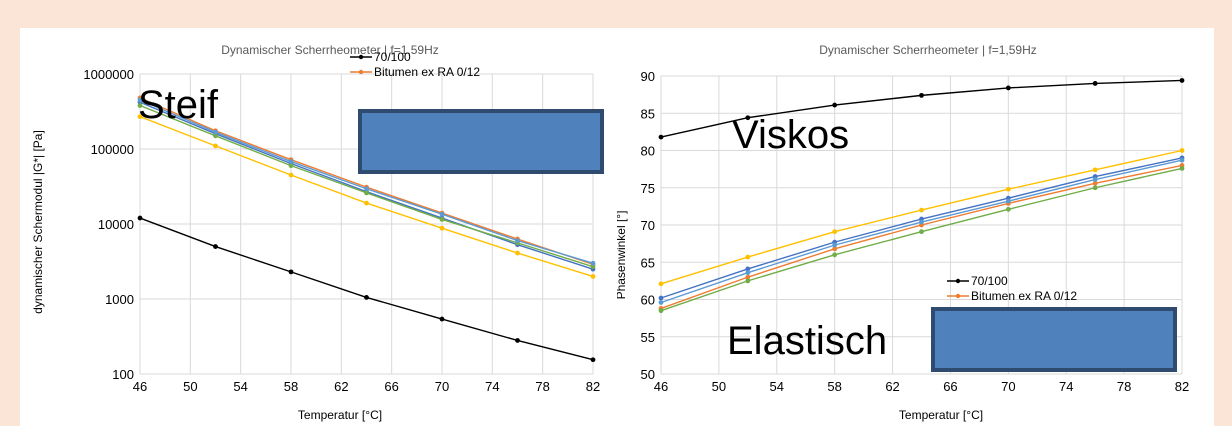 Image resolution: width=1232 pixels, height=426 pixels. I want to click on x-tick-label: 74, so click(1066, 386).